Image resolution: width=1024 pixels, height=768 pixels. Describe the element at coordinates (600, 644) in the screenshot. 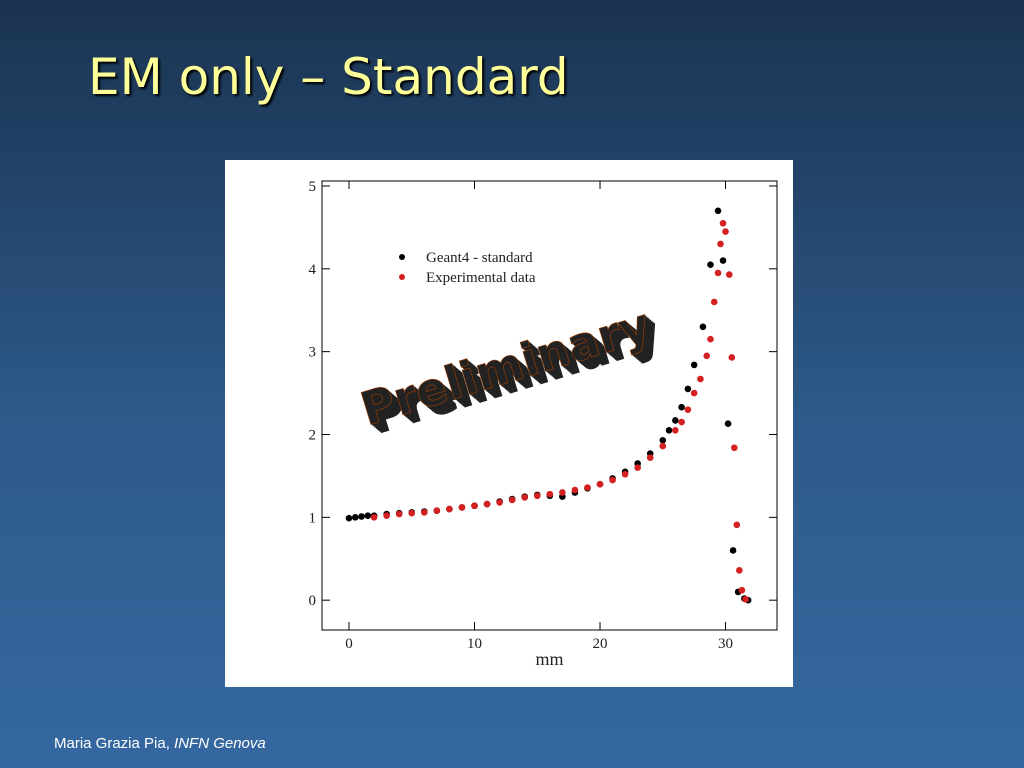

I see `x-tick-label: 20` at that location.